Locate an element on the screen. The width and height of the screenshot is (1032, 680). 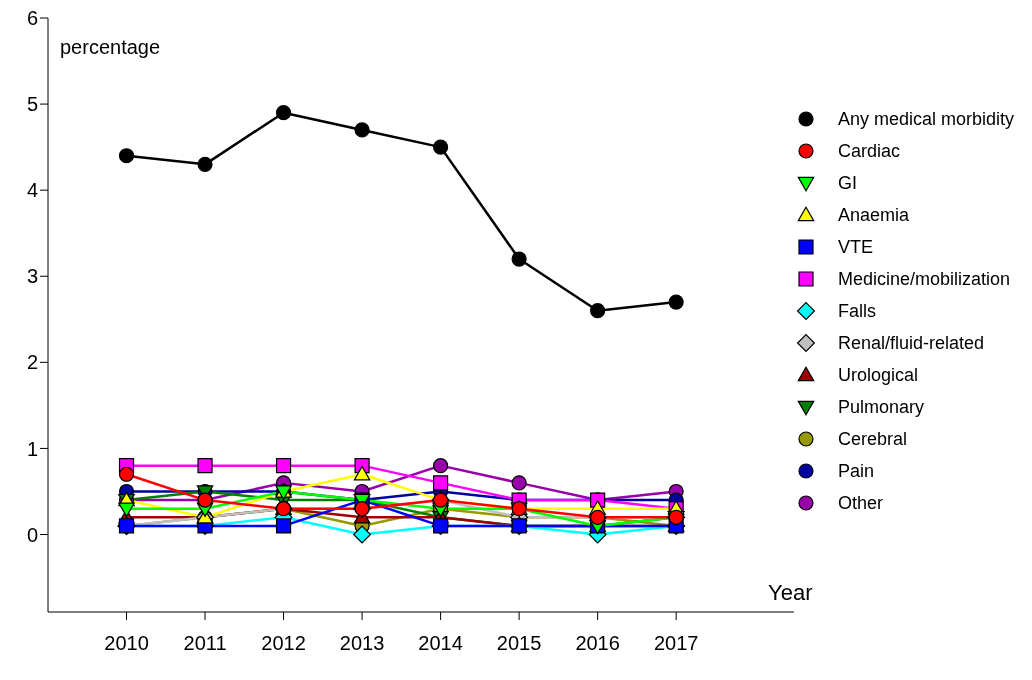
x-tick-label: 2014 is located at coordinates (440, 643).